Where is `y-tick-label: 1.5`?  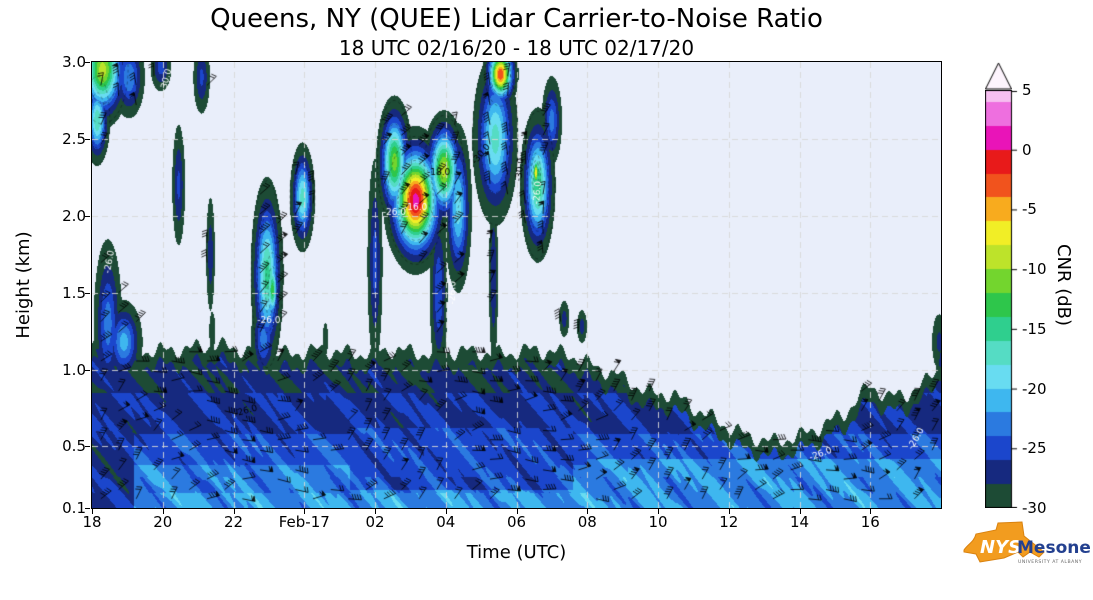
y-tick-label: 1.5 is located at coordinates (74, 292).